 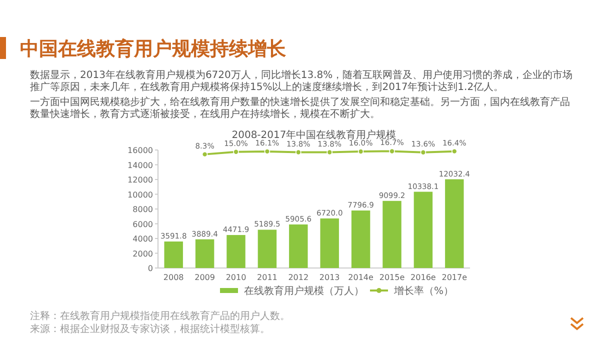 I want to click on x-tick-label: 2016e, so click(x=423, y=277).